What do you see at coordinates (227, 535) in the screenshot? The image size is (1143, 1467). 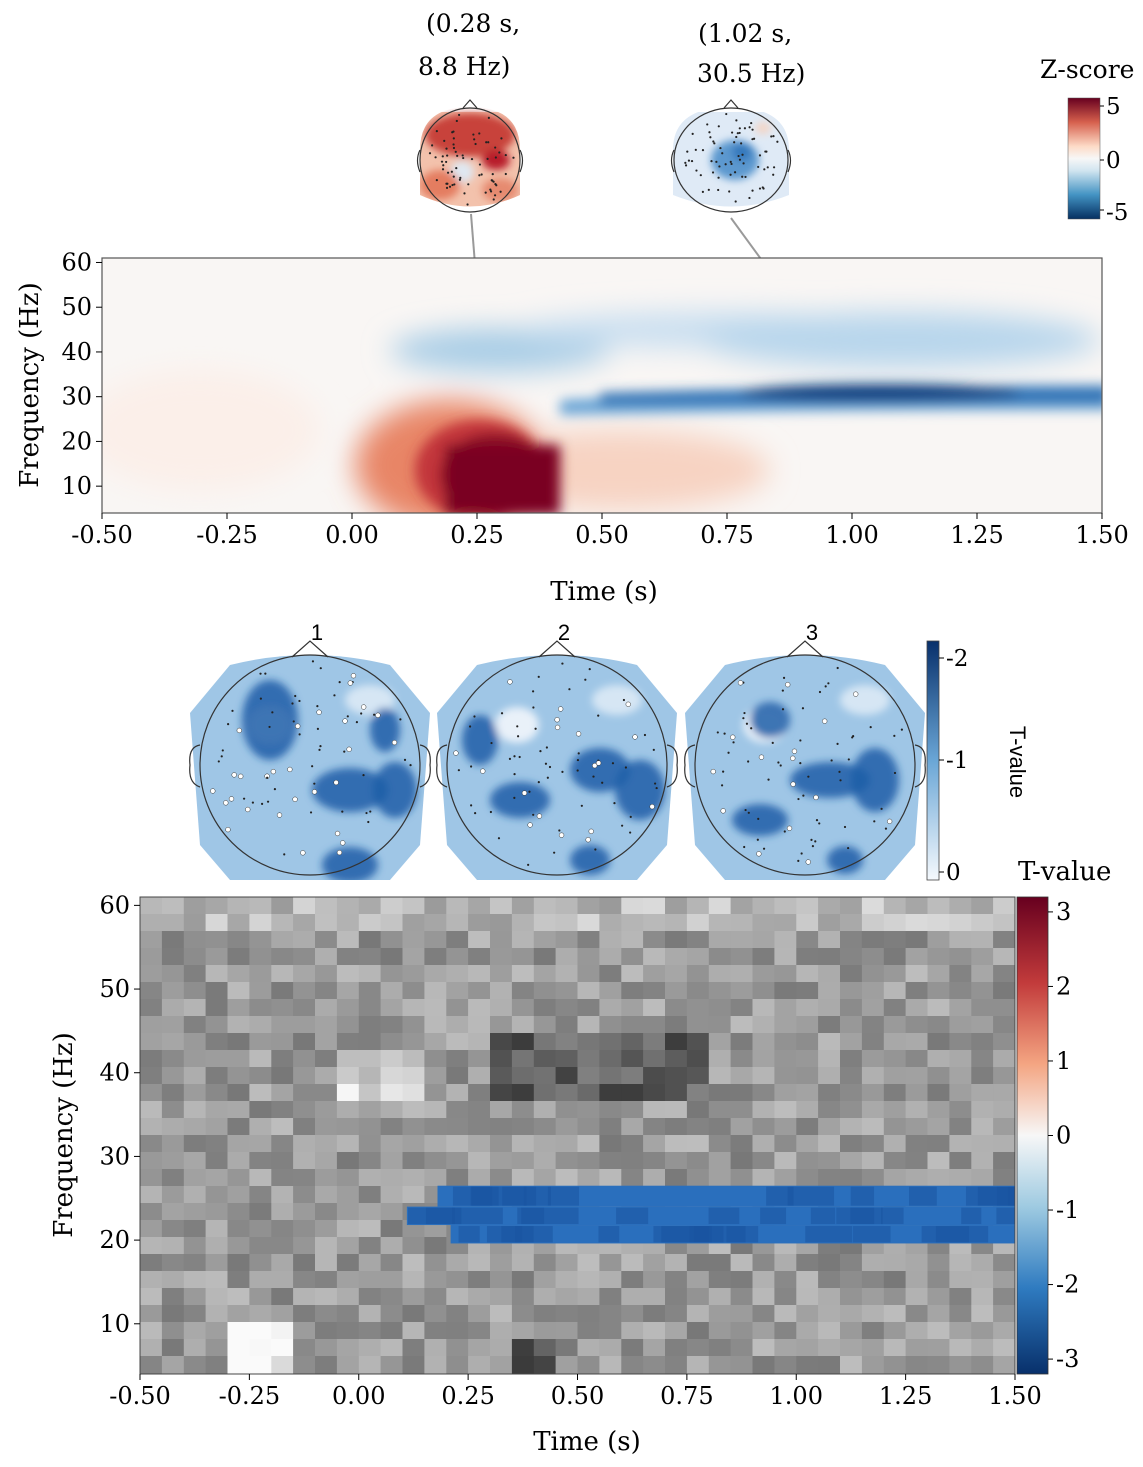 I see `x-tick-label: -0.25` at bounding box center [227, 535].